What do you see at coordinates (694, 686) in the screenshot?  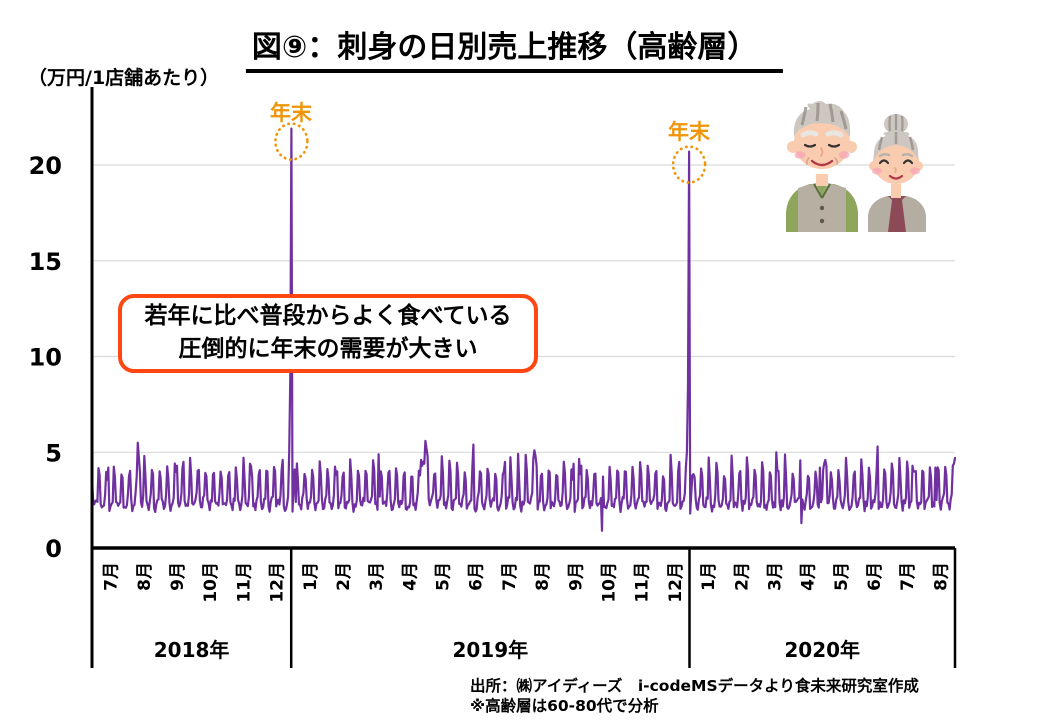 I see `source-line1: 出所：㈱アイディーズ i-codeMSデータより食未来研究室作成` at bounding box center [694, 686].